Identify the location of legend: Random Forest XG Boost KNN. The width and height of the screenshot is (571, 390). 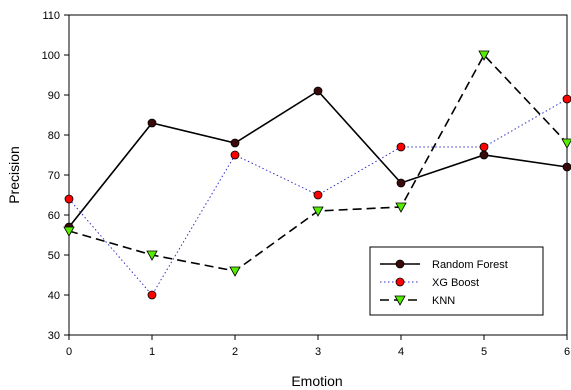
(456, 281).